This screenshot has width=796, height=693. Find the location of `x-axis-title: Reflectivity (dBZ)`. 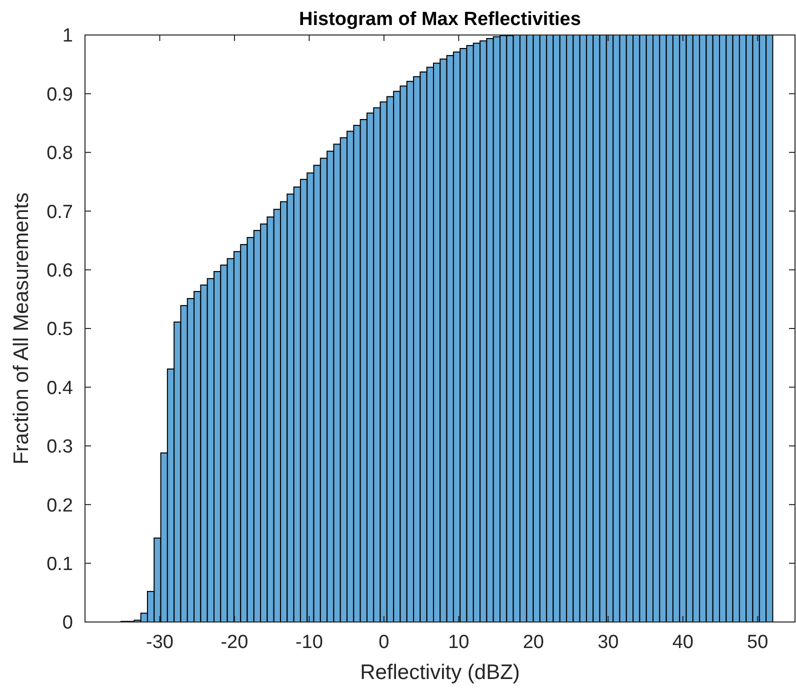

x-axis-title: Reflectivity (dBZ) is located at coordinates (440, 672).